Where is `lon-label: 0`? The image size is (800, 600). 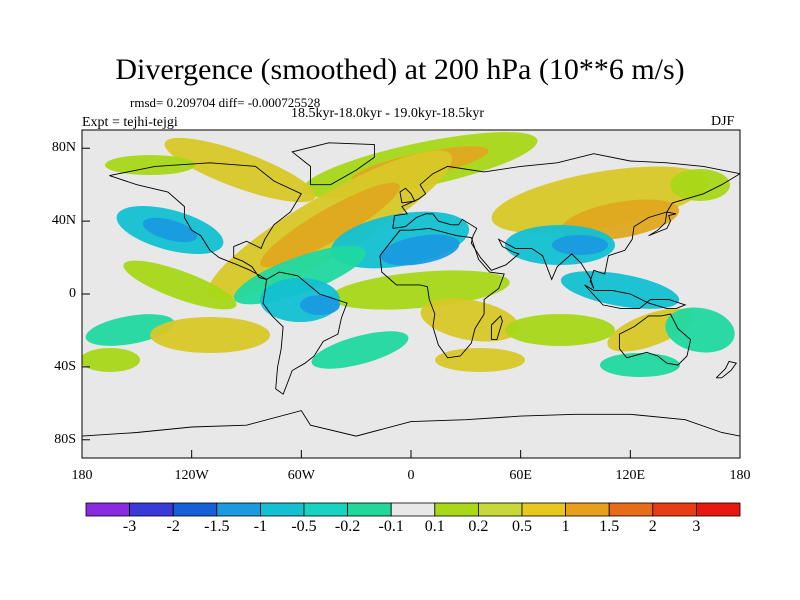 lon-label: 0 is located at coordinates (411, 475).